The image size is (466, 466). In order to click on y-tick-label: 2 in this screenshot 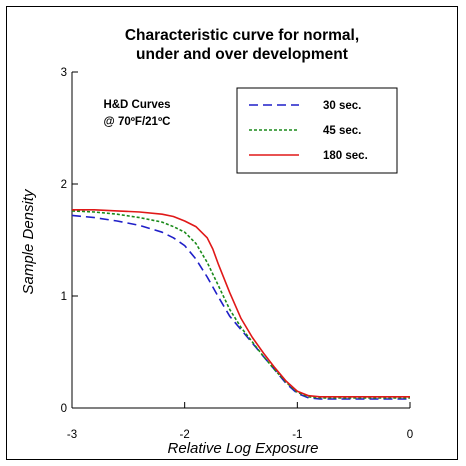, I will do `click(64, 185)`.